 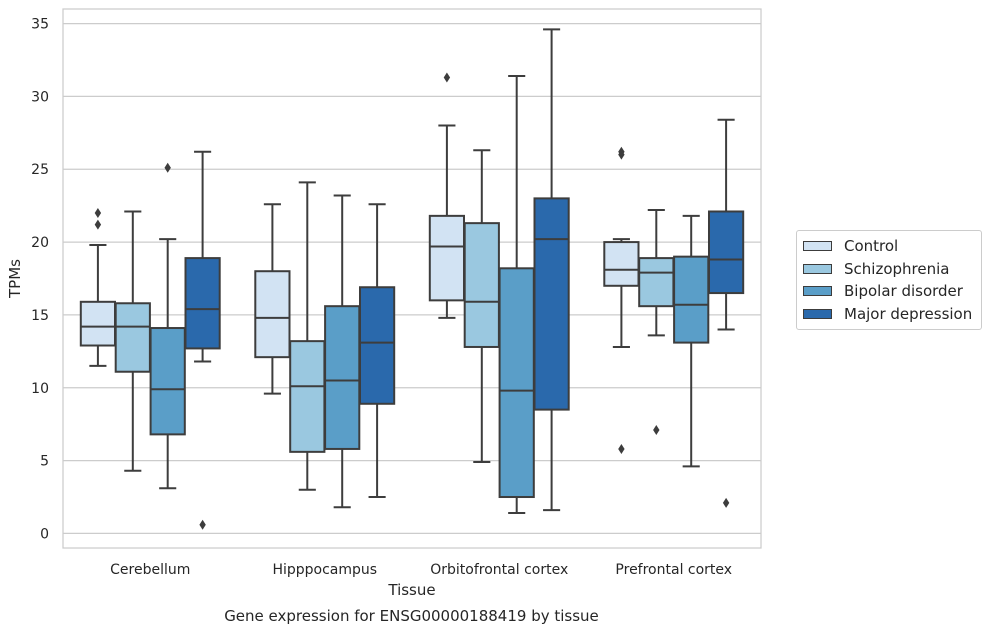 What do you see at coordinates (499, 570) in the screenshot?
I see `x-tick-label: Orbitofrontal cortex` at bounding box center [499, 570].